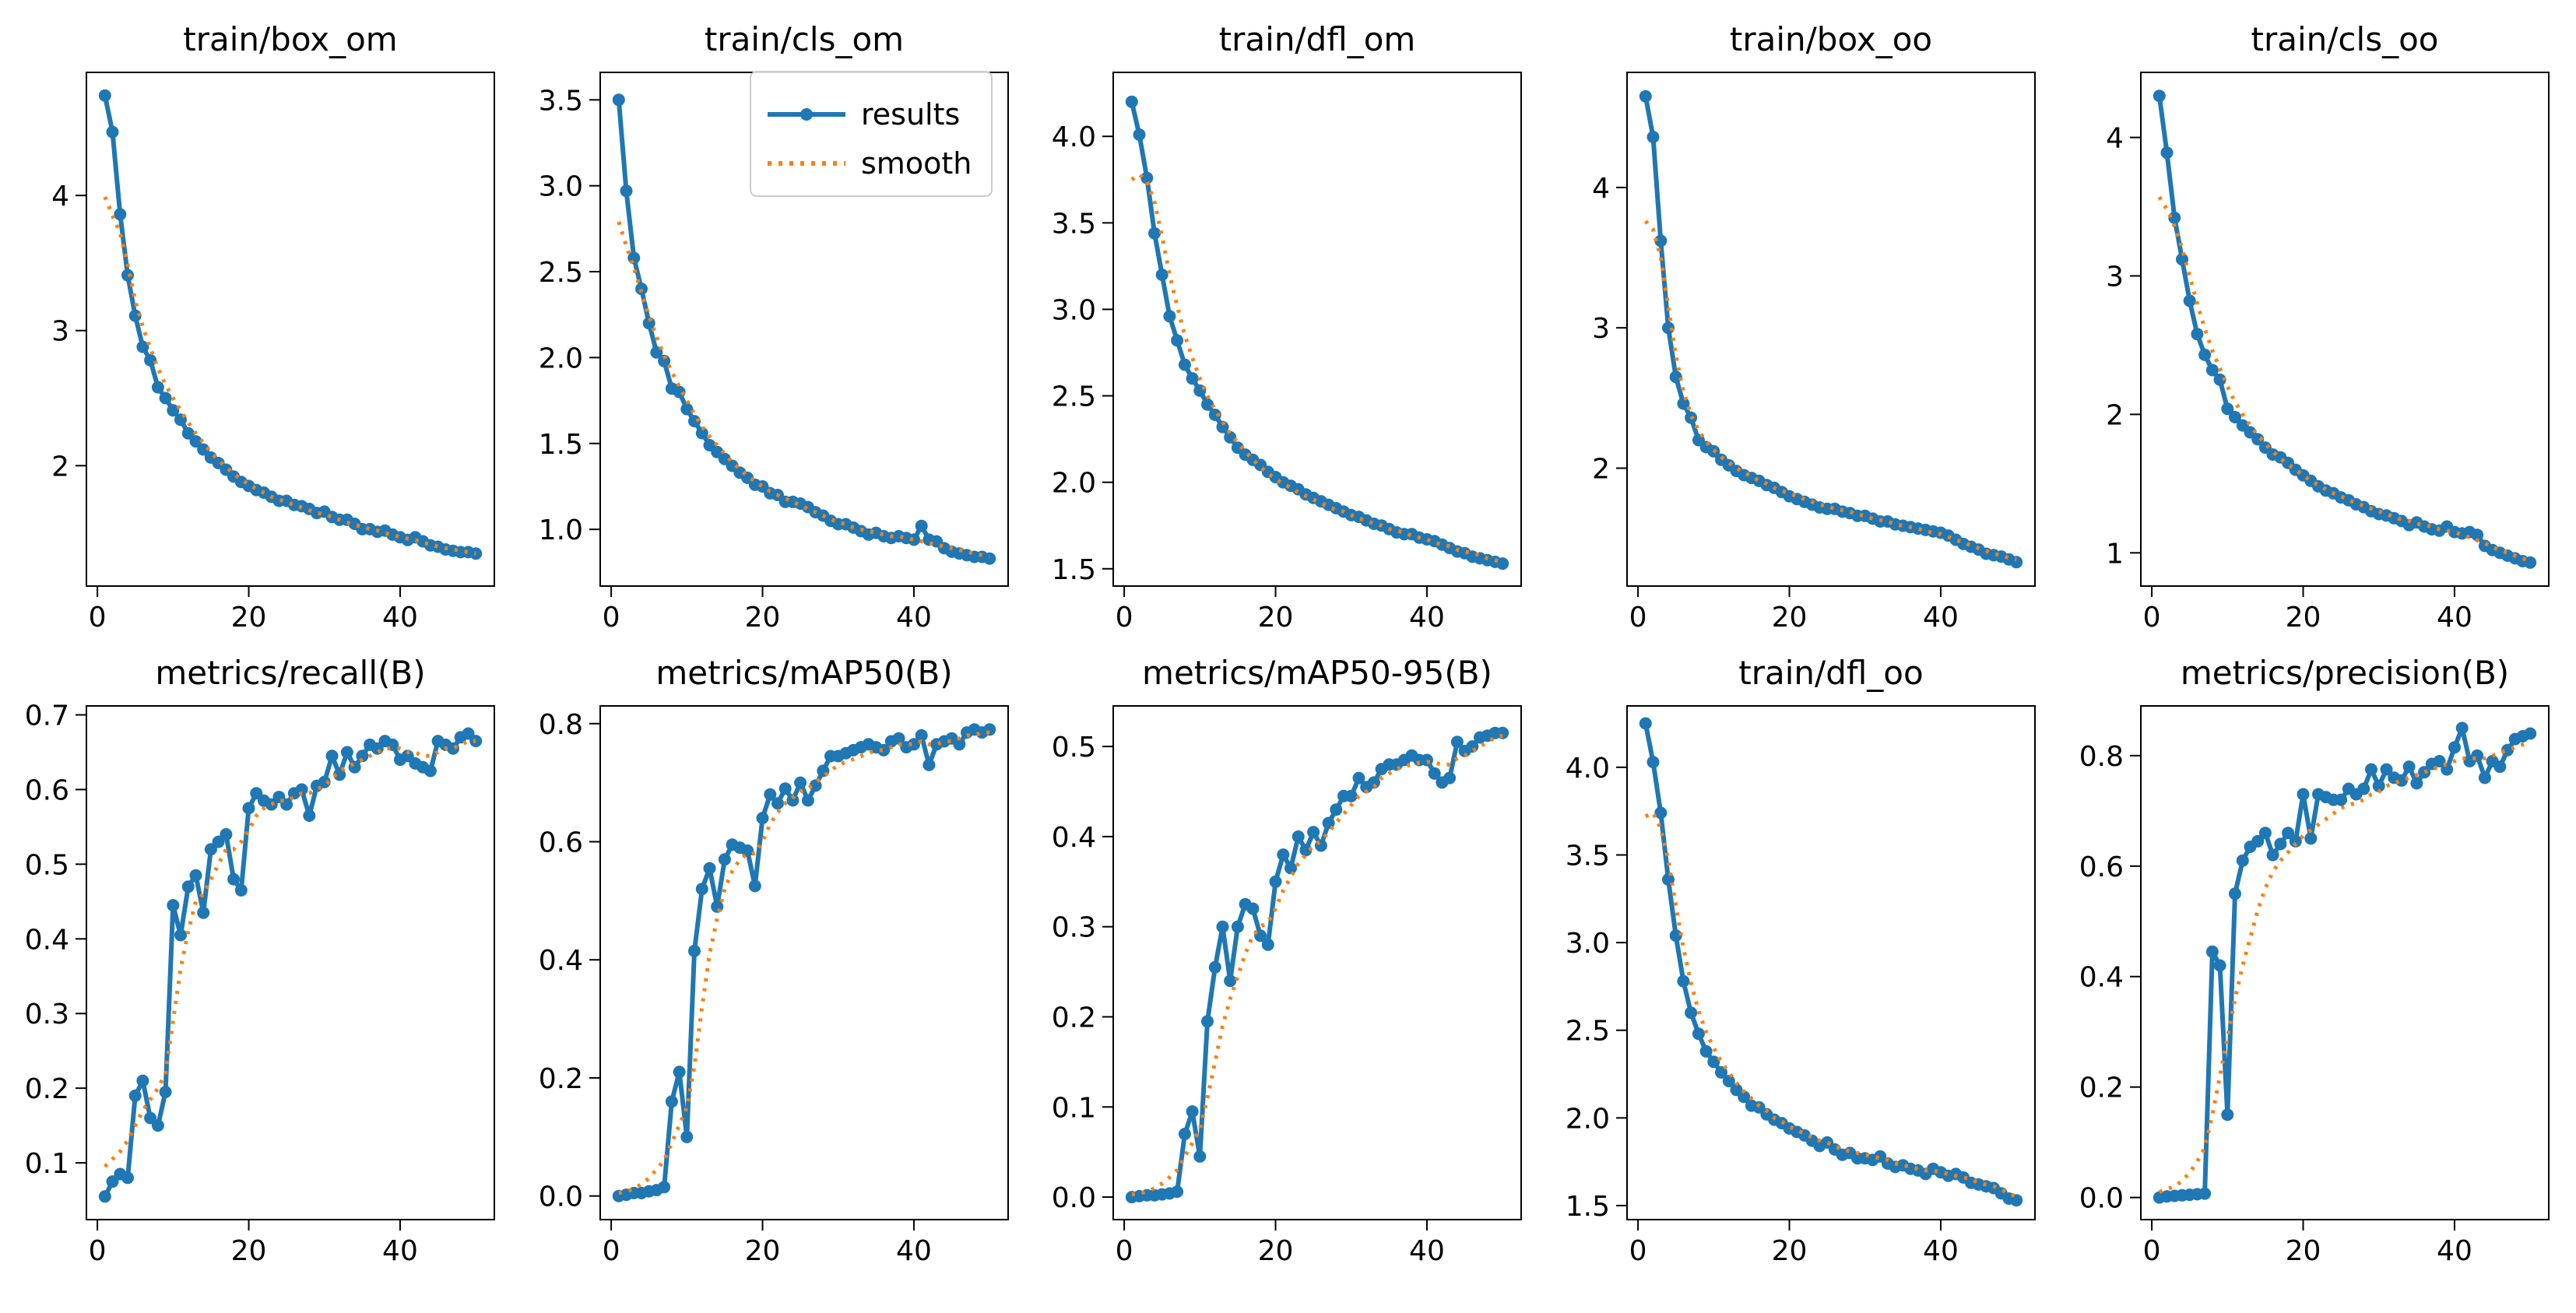 This screenshot has width=2576, height=1313. I want to click on panel-train-cls-om-title: train/cls_om, so click(804, 39).